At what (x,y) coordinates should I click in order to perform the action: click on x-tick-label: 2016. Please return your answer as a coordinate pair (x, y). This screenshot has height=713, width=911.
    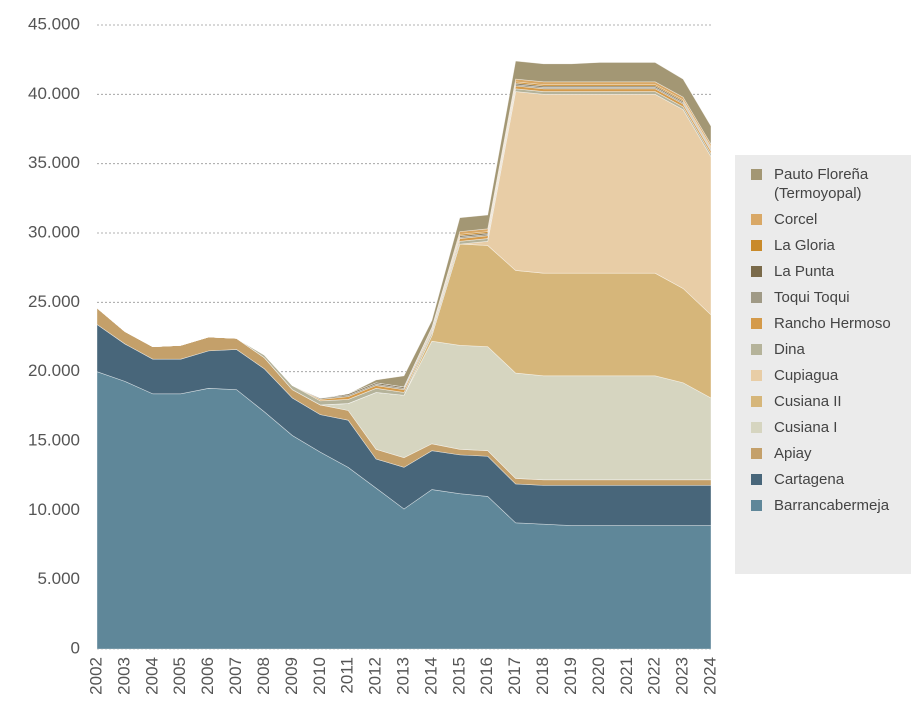
    Looking at the image, I should click on (486, 676).